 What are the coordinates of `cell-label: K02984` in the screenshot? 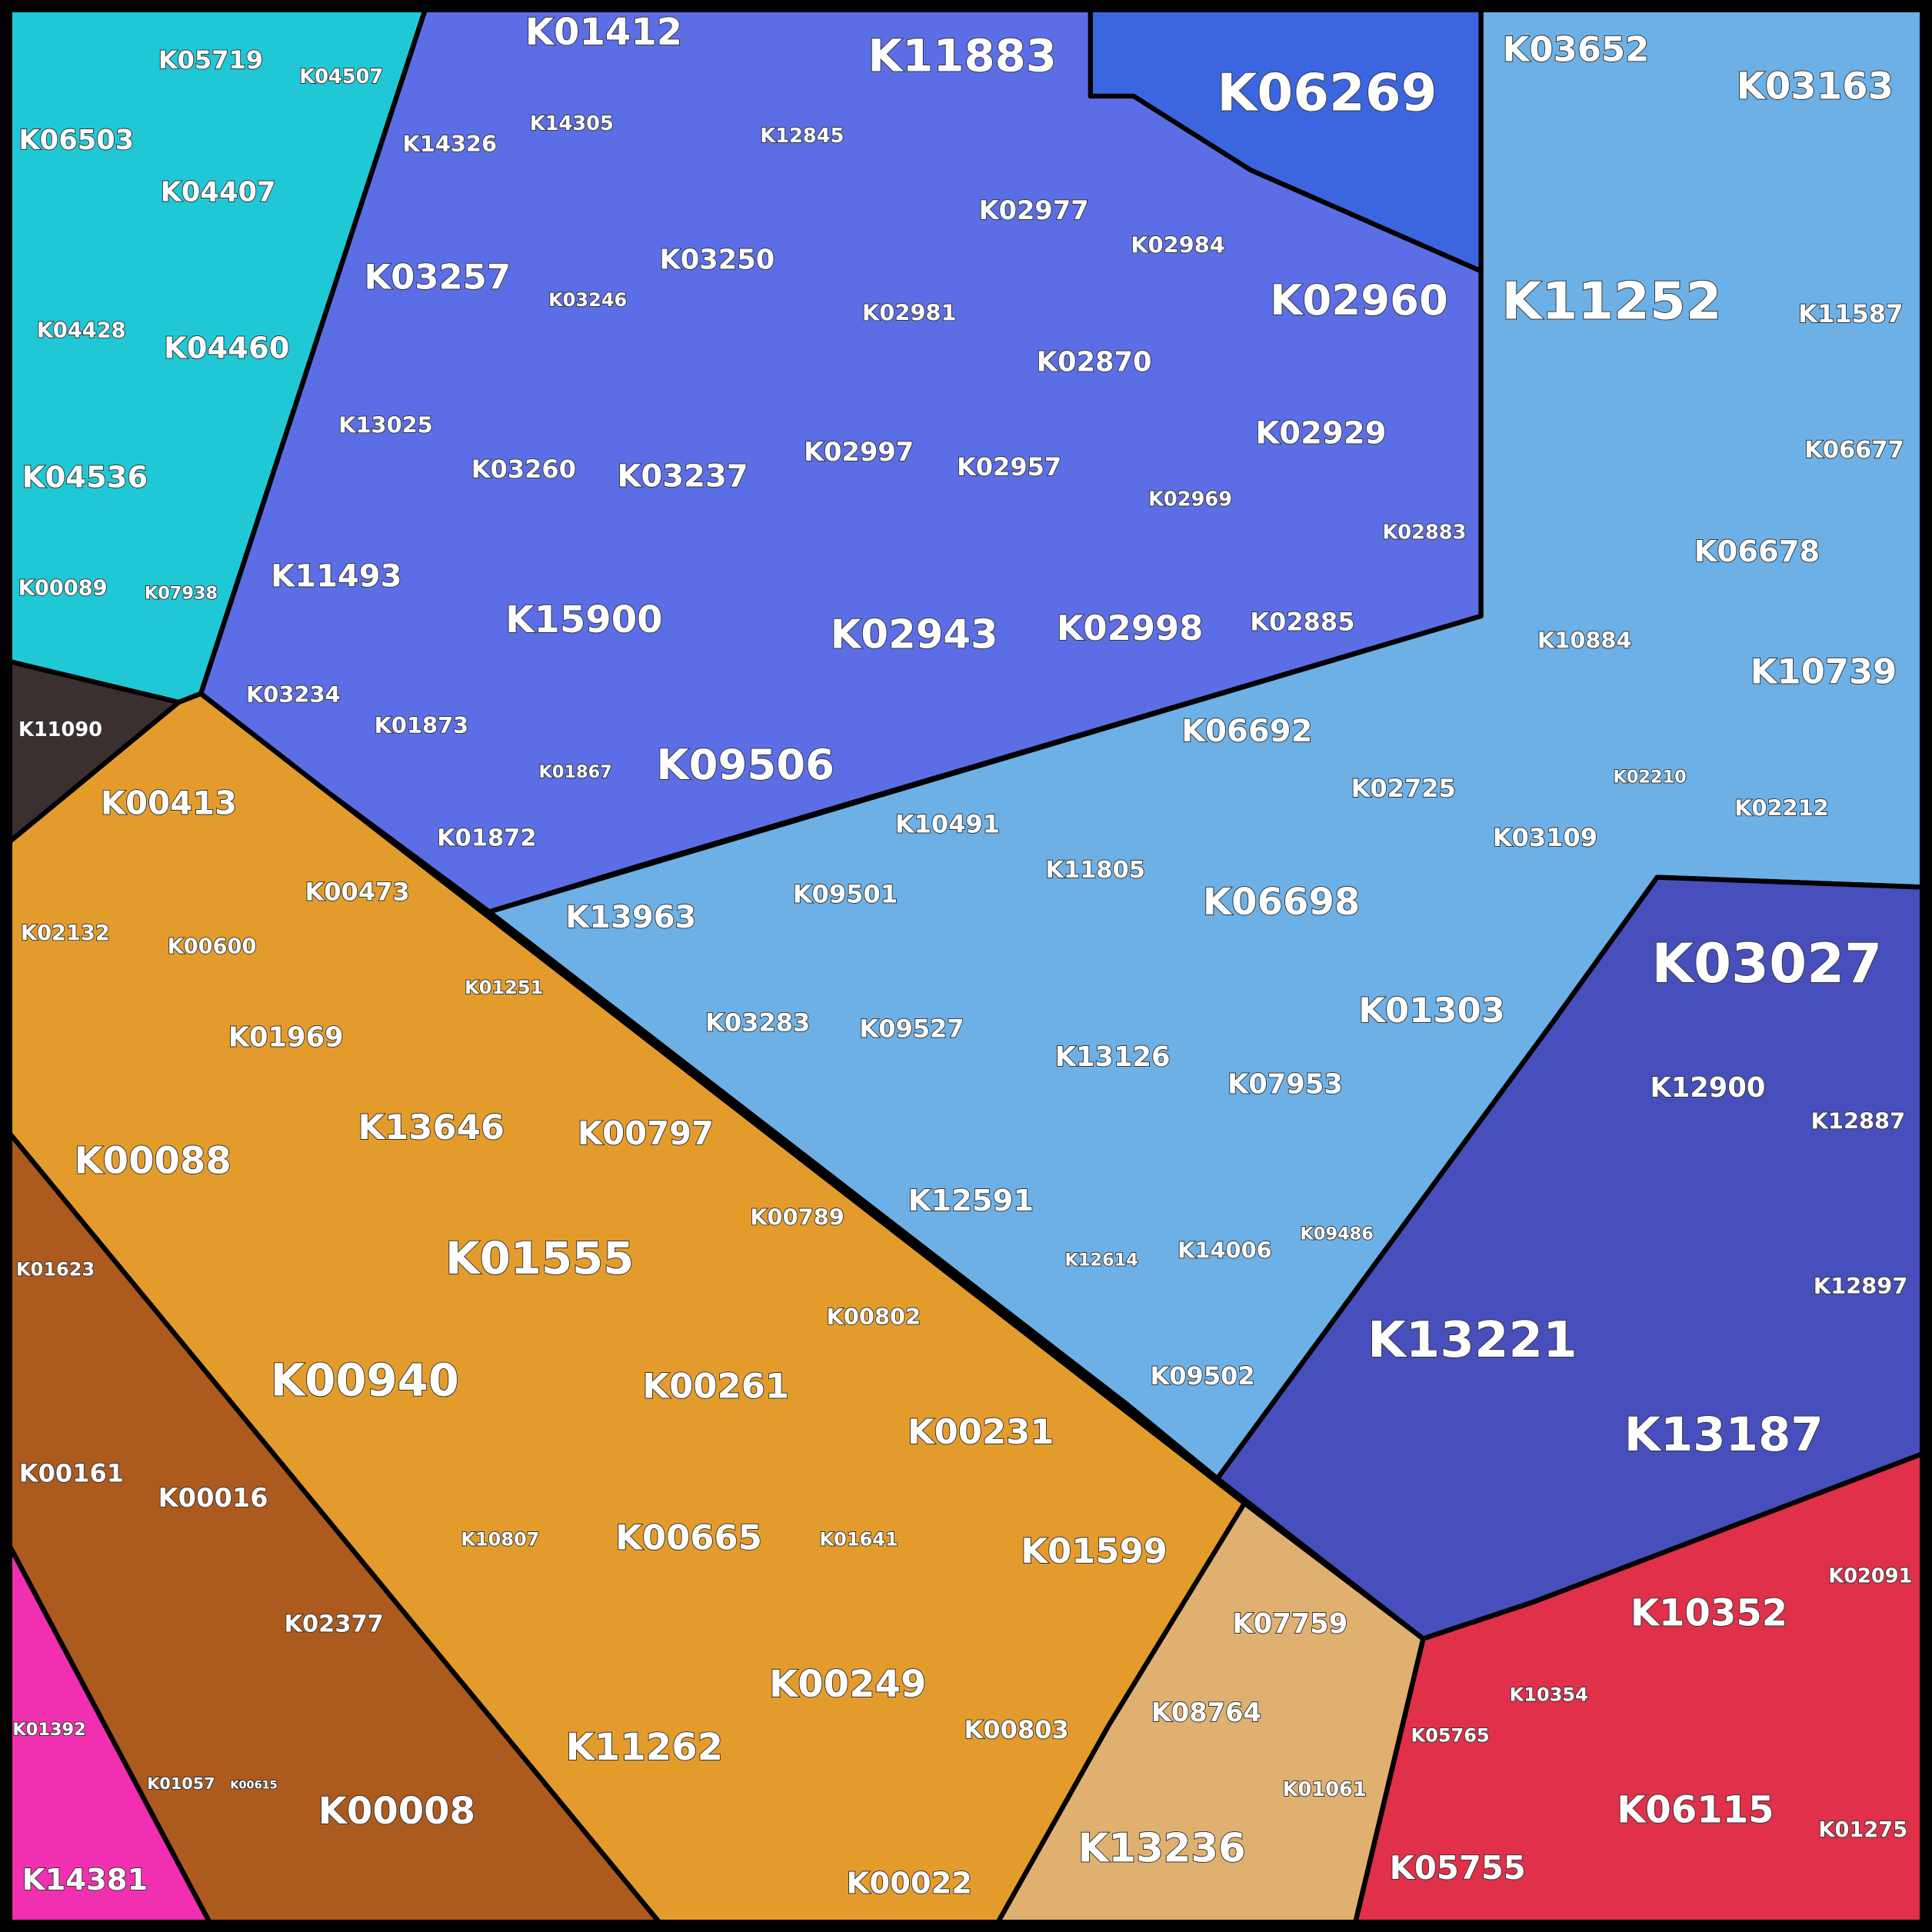 It's located at (1178, 245).